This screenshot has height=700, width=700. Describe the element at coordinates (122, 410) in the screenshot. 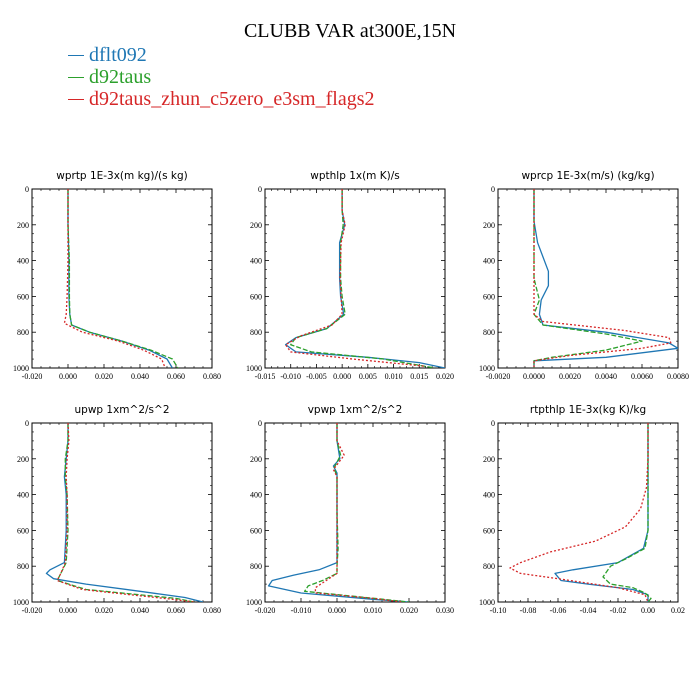

I see `panel-4-title: upwp 1xm^2/s^2` at that location.